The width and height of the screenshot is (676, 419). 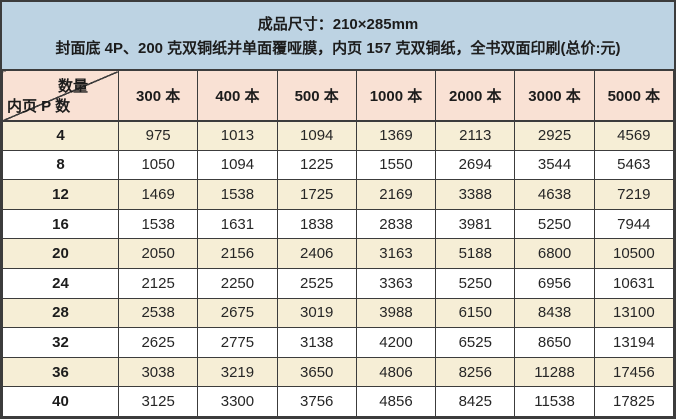 I want to click on table-row: 4 975 1013 1094 1369 2113 2925 4569, so click(x=338, y=135).